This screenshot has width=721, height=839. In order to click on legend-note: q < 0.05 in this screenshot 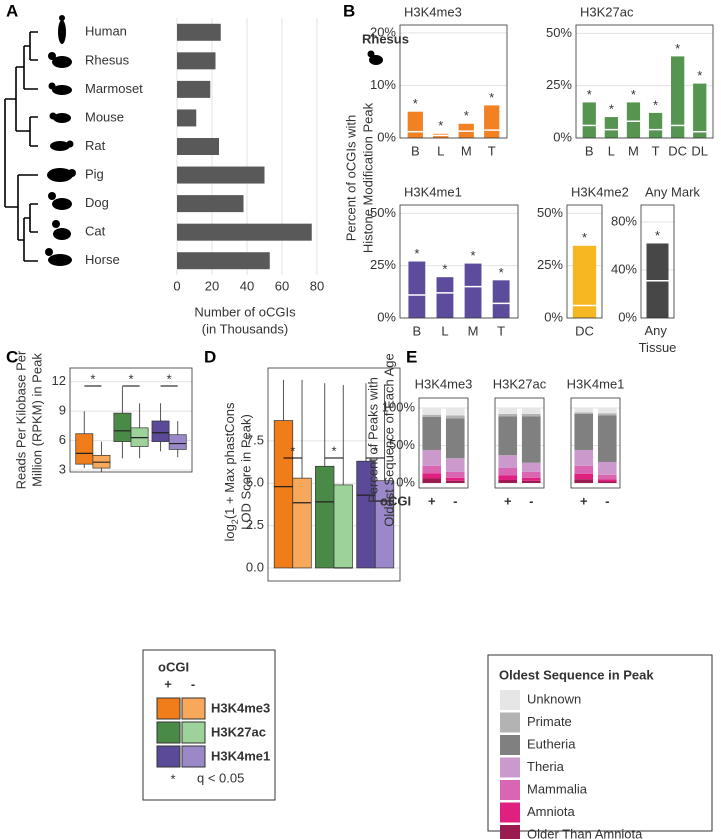, I will do `click(220, 777)`.